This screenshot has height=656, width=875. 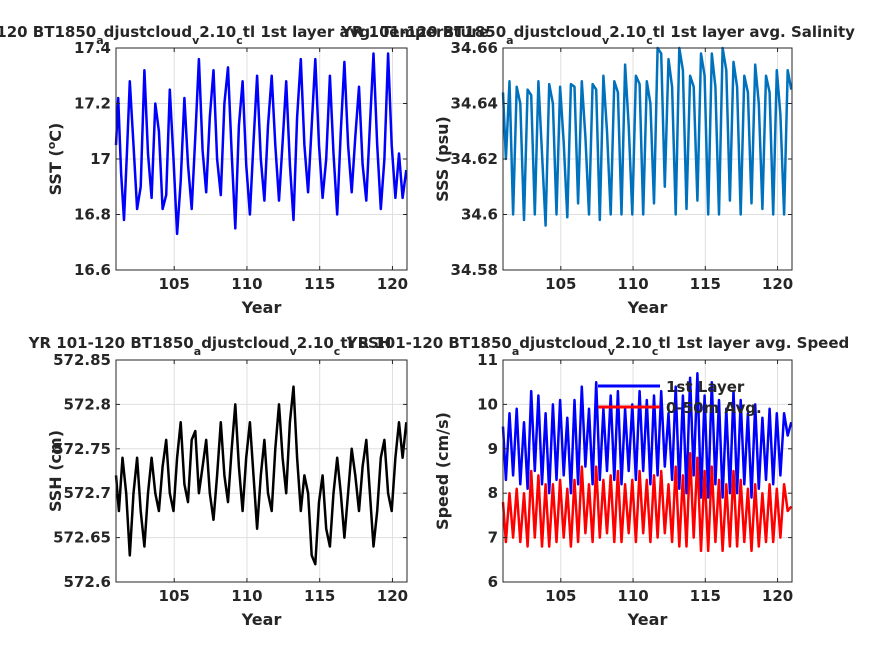 I want to click on y-tick-label: 34.64, so click(x=474, y=104).